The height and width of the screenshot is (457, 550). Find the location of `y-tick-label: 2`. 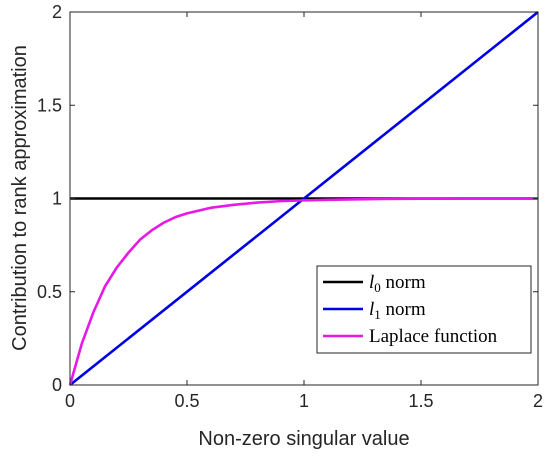

y-tick-label: 2 is located at coordinates (57, 12).